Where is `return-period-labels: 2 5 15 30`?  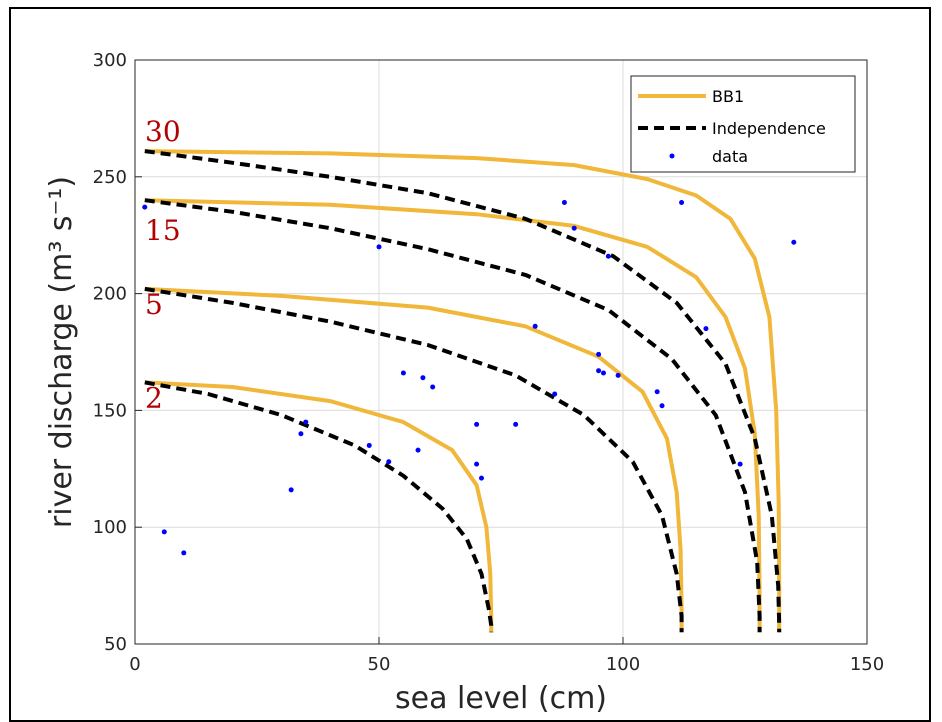 return-period-labels: 2 5 15 30 is located at coordinates (163, 264).